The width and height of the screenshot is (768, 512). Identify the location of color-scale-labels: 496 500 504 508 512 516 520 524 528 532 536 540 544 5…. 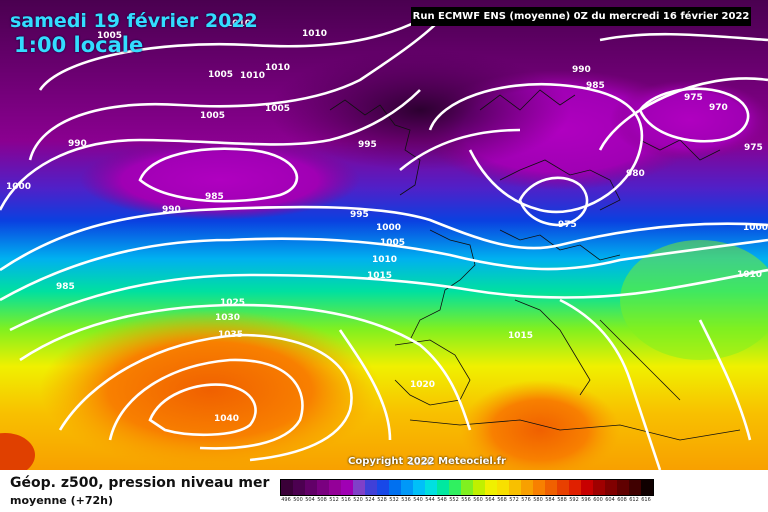
(466, 500).